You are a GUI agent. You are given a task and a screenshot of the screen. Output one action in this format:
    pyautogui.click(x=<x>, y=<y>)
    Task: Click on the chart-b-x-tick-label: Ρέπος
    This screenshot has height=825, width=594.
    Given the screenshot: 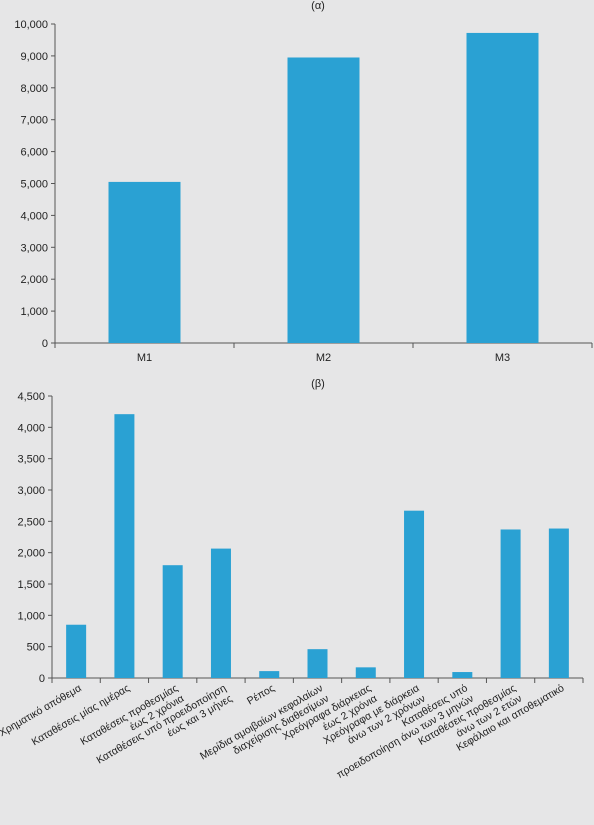 What is the action you would take?
    pyautogui.click(x=261, y=694)
    